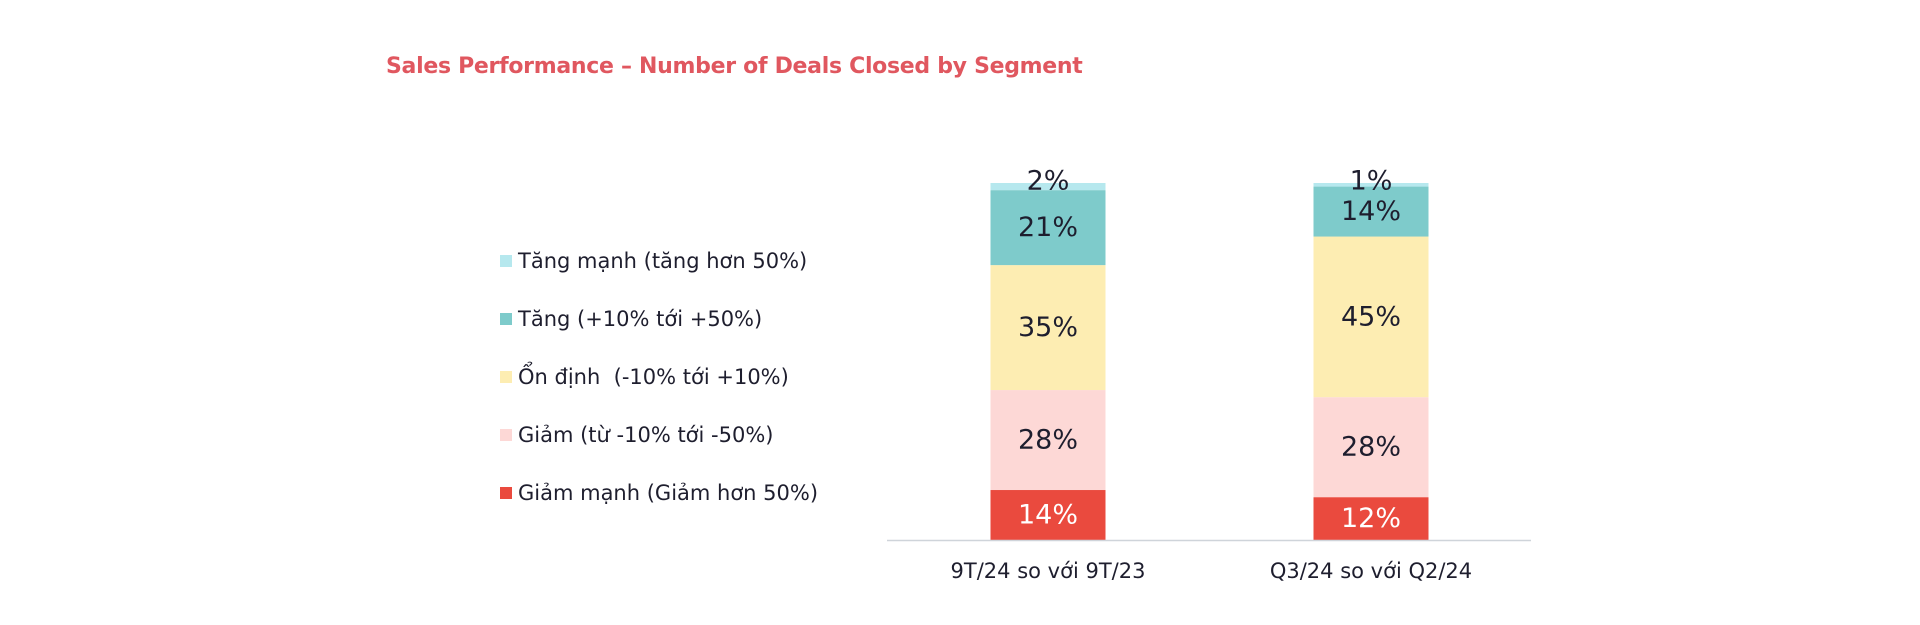 The width and height of the screenshot is (1920, 625). I want to click on legend-label: Tăng (+10% tới +50%), so click(640, 319).